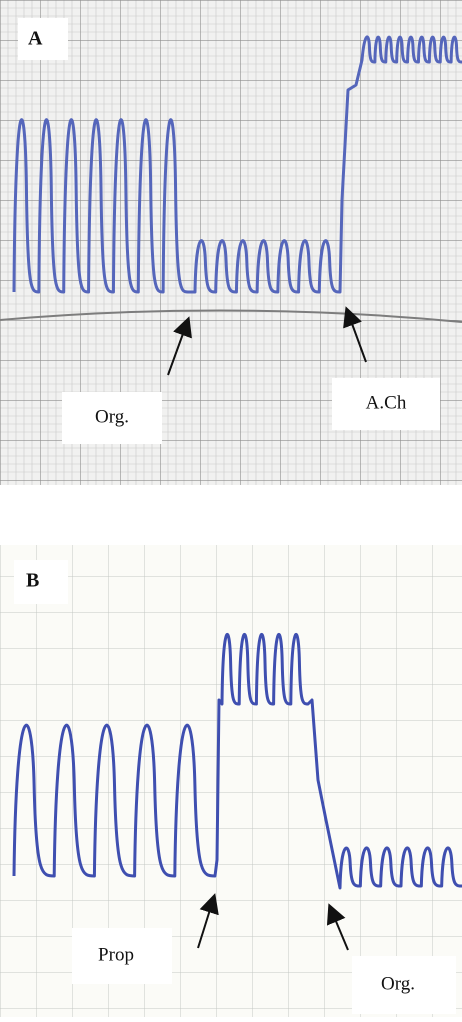 The height and width of the screenshot is (1022, 462). Describe the element at coordinates (32, 581) in the screenshot. I see `panel-label: B` at that location.